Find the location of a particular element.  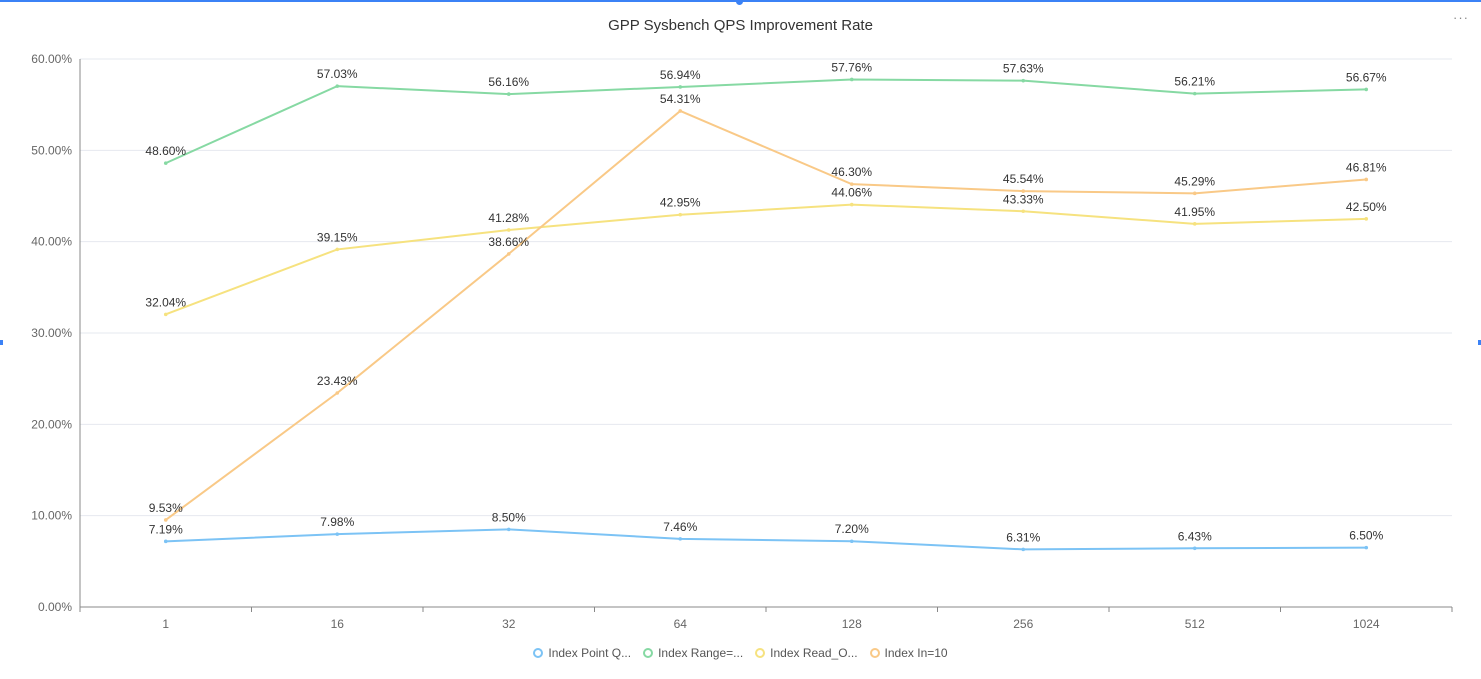

y-tick-label: 20.00% is located at coordinates (51, 424).